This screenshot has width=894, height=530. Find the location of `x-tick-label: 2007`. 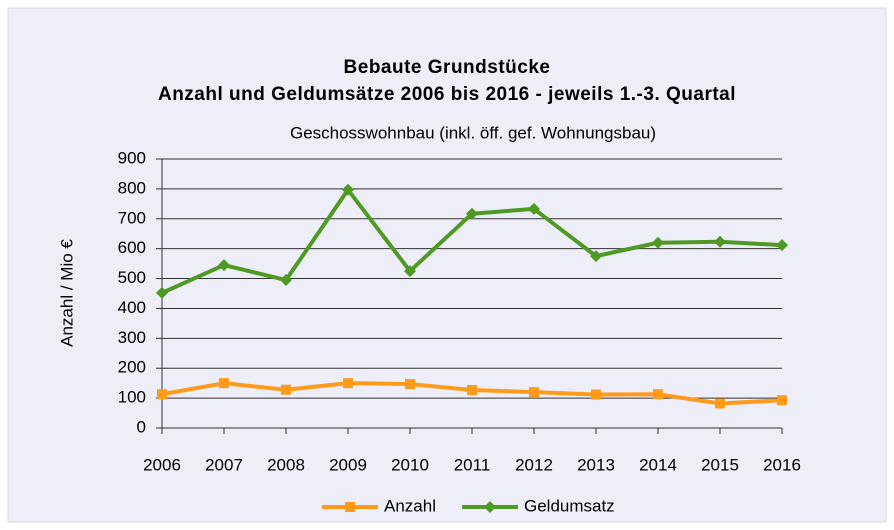

x-tick-label: 2007 is located at coordinates (224, 464).